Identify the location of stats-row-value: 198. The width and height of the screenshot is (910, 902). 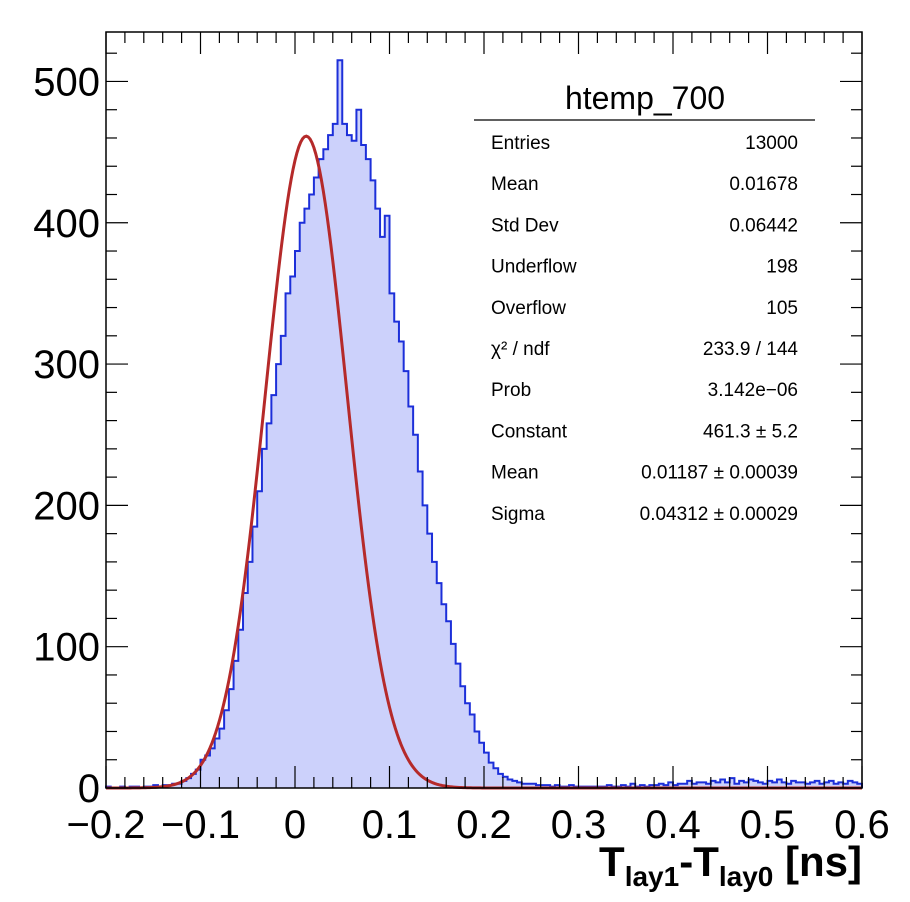
(782, 267).